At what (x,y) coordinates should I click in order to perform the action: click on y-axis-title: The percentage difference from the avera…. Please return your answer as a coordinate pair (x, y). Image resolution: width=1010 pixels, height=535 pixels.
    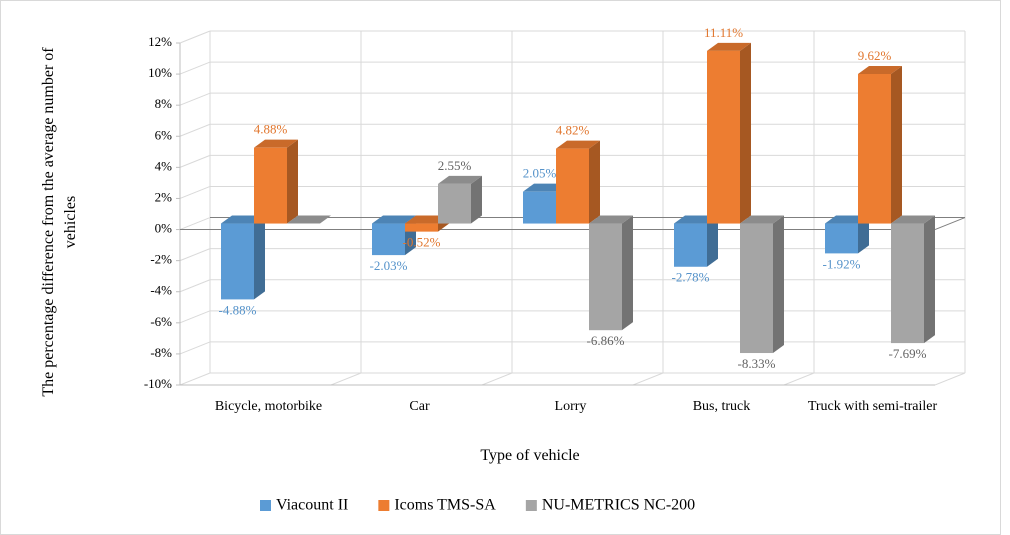
    Looking at the image, I should click on (59, 222).